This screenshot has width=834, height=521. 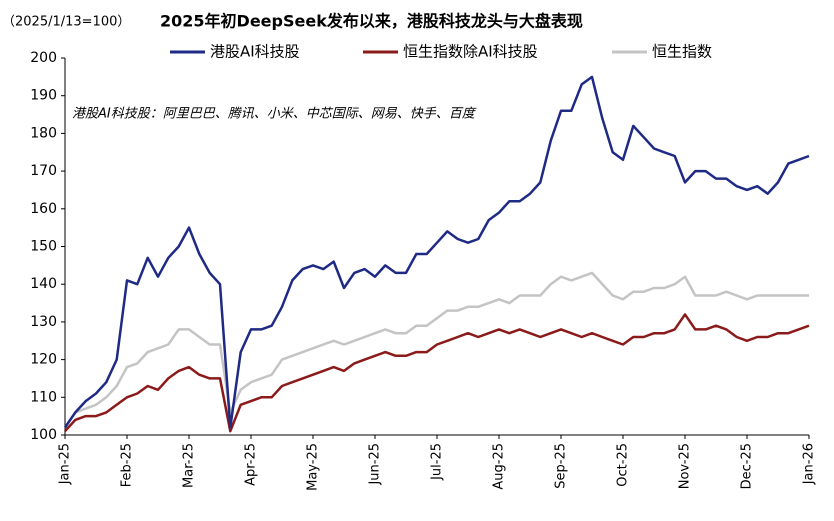 What do you see at coordinates (437, 462) in the screenshot?
I see `x-tick-label: Jul-25` at bounding box center [437, 462].